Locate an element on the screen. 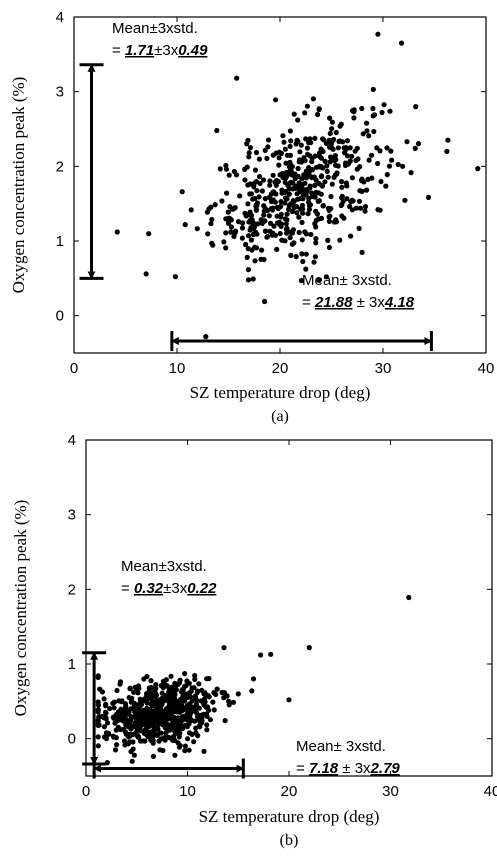 The image size is (497, 858). y-tick-label: 3 is located at coordinates (60, 92).